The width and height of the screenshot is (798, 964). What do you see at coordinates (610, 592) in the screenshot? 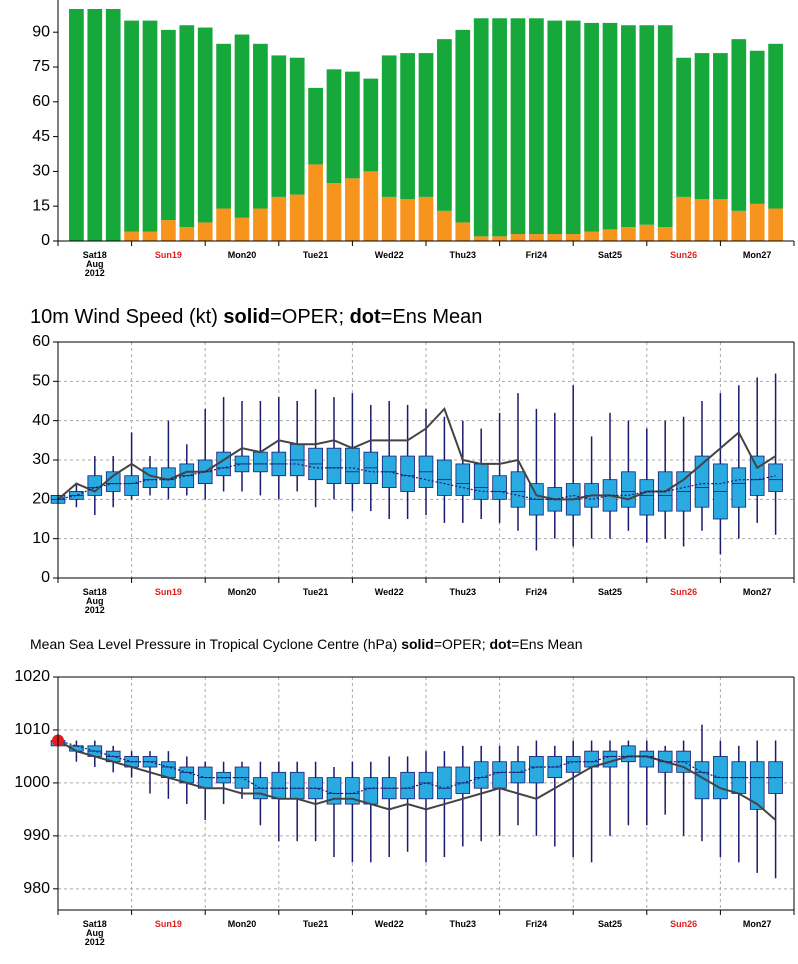
I see `x-tick-label: Sat25` at bounding box center [610, 592].